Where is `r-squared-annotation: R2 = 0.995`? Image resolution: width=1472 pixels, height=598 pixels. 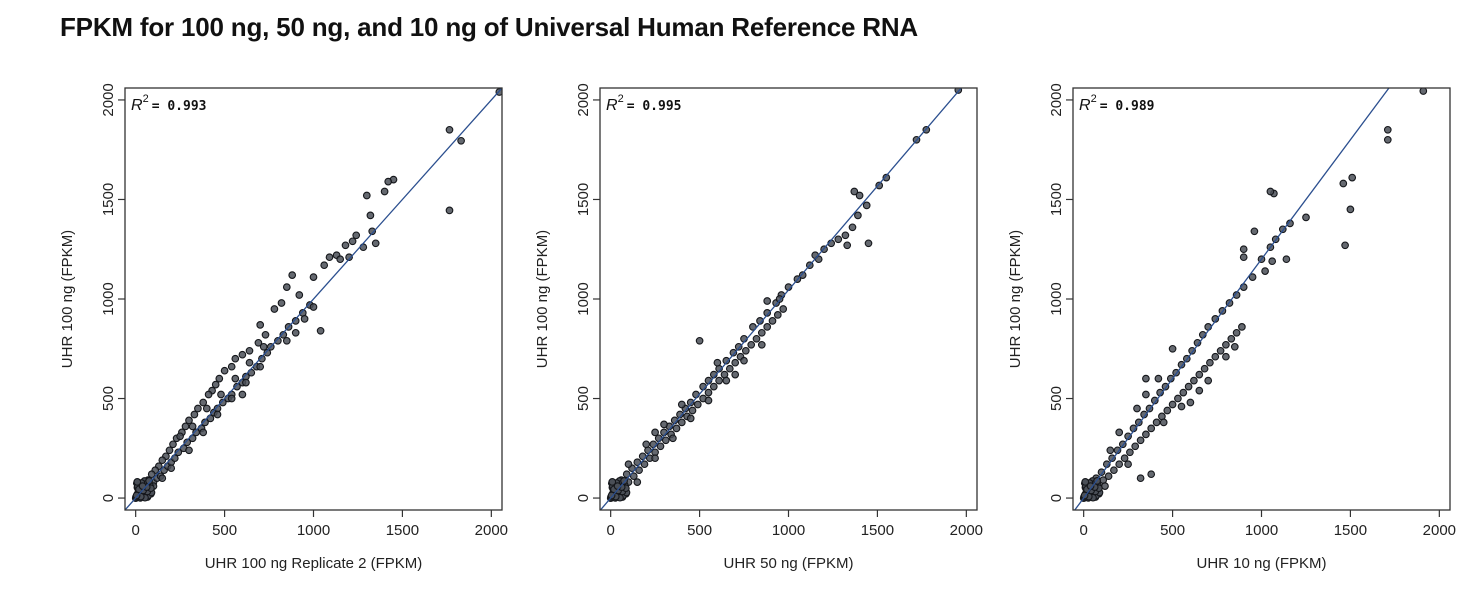 r-squared-annotation: R2 = 0.995 is located at coordinates (643, 103).